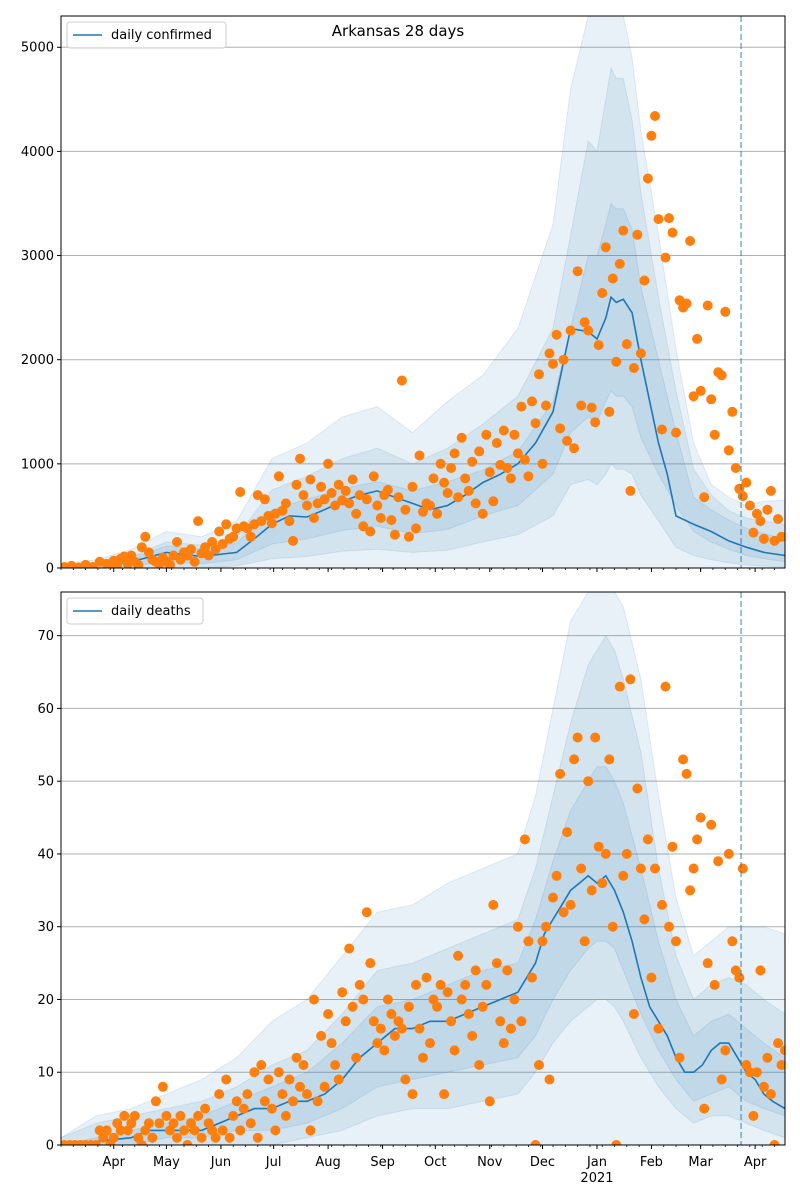  Describe the element at coordinates (50, 1146) in the screenshot. I see `y-tick-label: 0` at that location.